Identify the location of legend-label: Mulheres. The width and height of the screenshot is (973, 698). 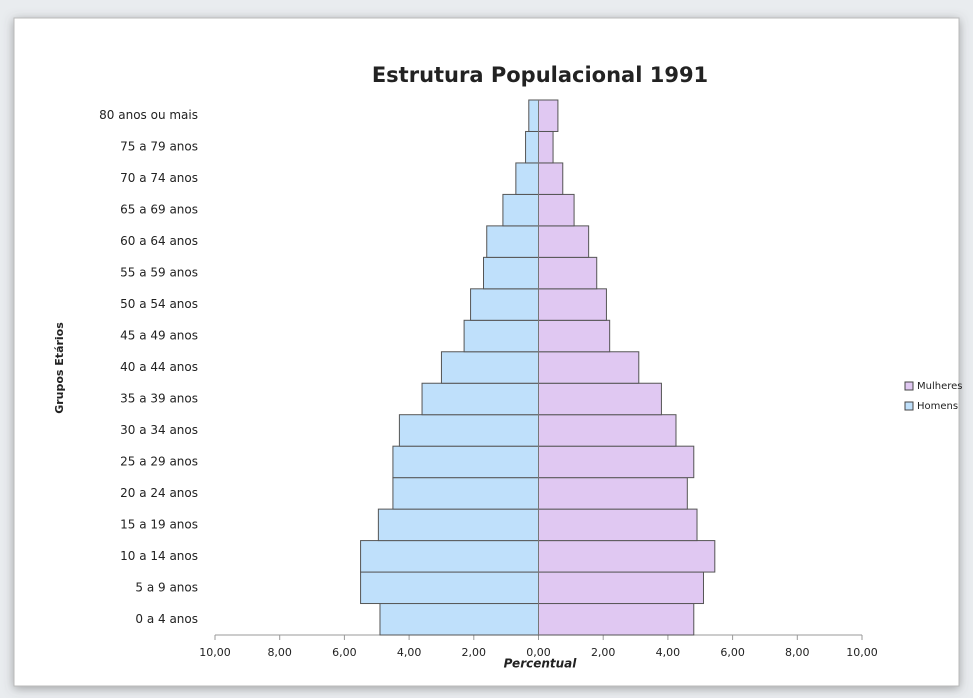
(940, 386).